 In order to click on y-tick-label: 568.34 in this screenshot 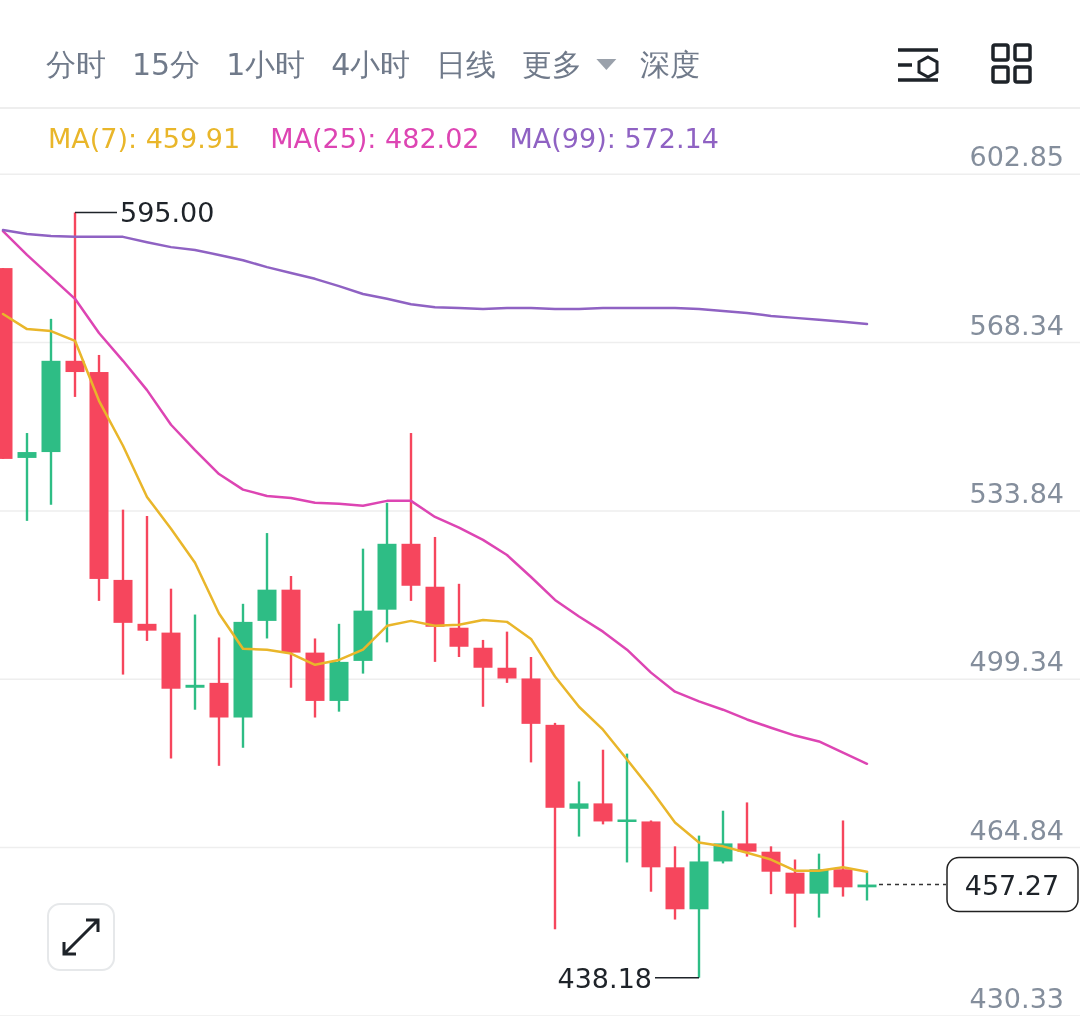, I will do `click(1016, 325)`.